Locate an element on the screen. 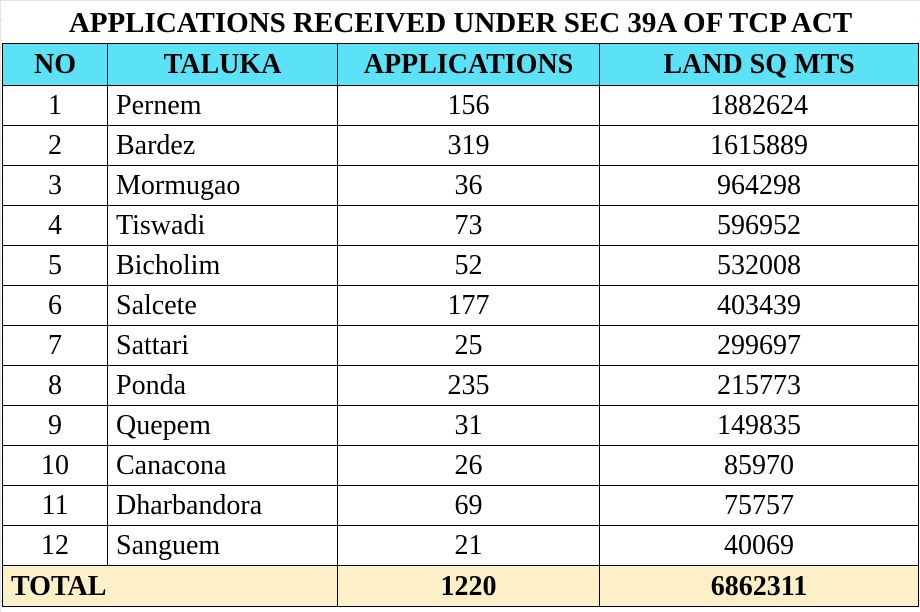 The image size is (920, 612). cell-land: 215773 is located at coordinates (759, 385).